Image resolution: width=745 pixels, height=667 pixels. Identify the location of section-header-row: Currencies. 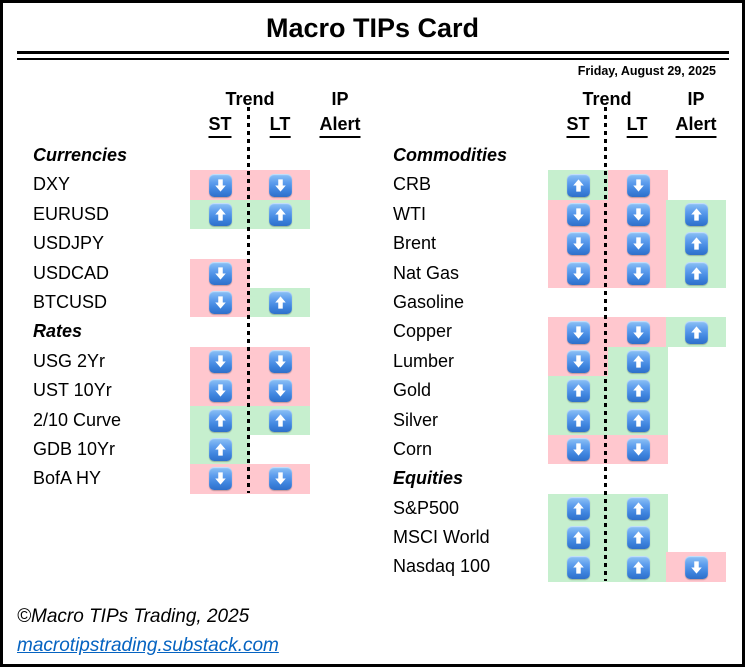
(372, 155).